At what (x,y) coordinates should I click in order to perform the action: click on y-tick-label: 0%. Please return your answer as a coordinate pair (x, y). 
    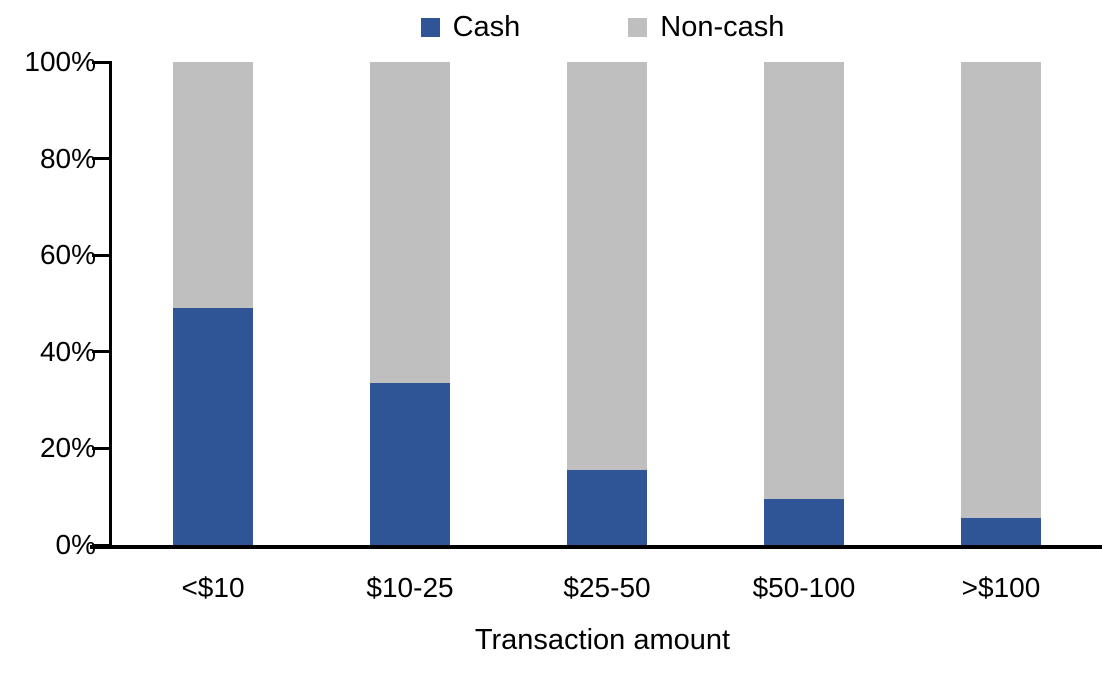
    Looking at the image, I should click on (75, 544).